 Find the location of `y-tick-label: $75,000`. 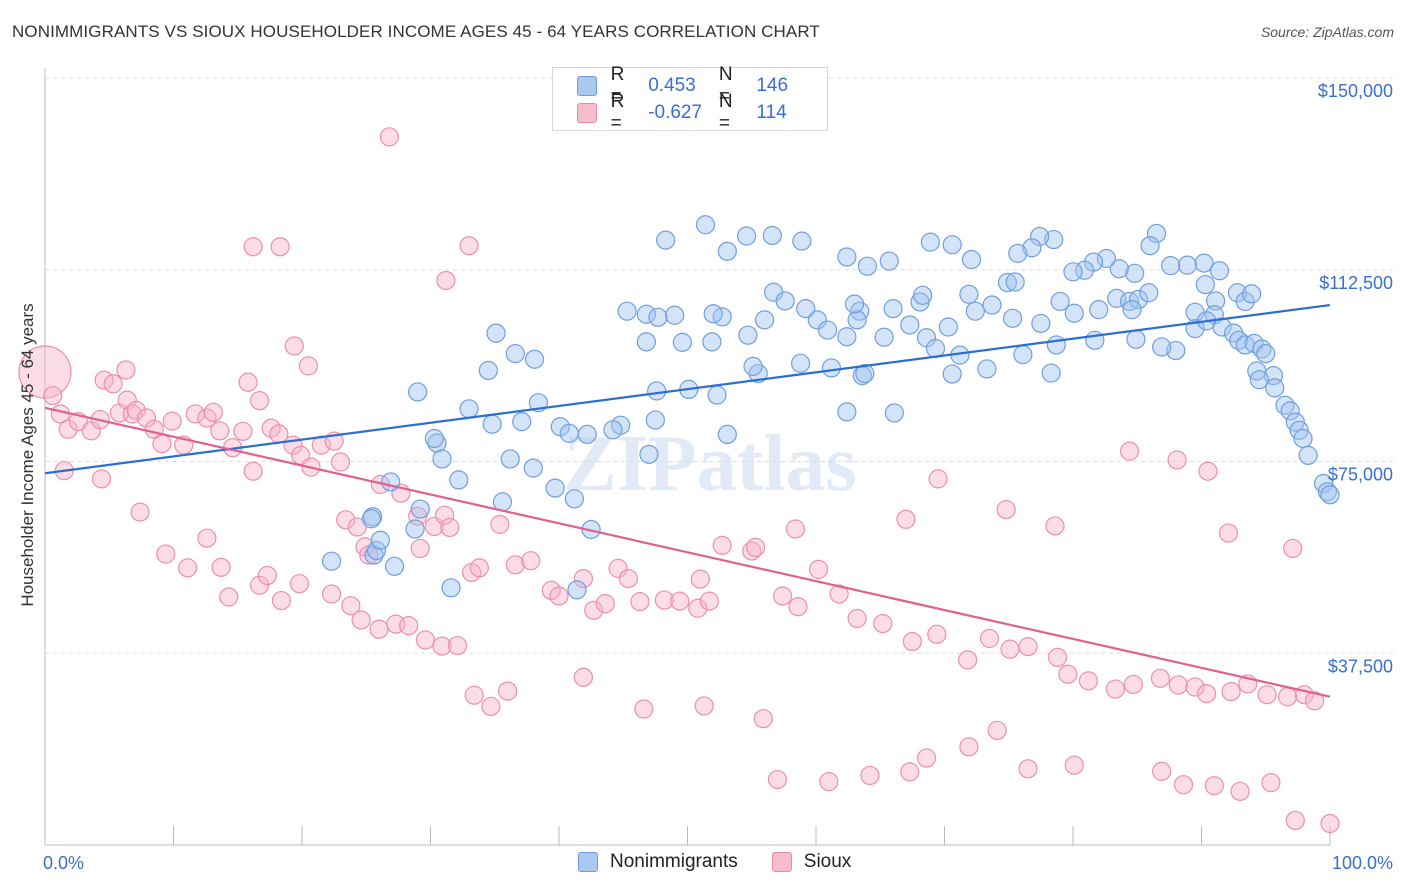

y-tick-label: $75,000 is located at coordinates (1360, 475).